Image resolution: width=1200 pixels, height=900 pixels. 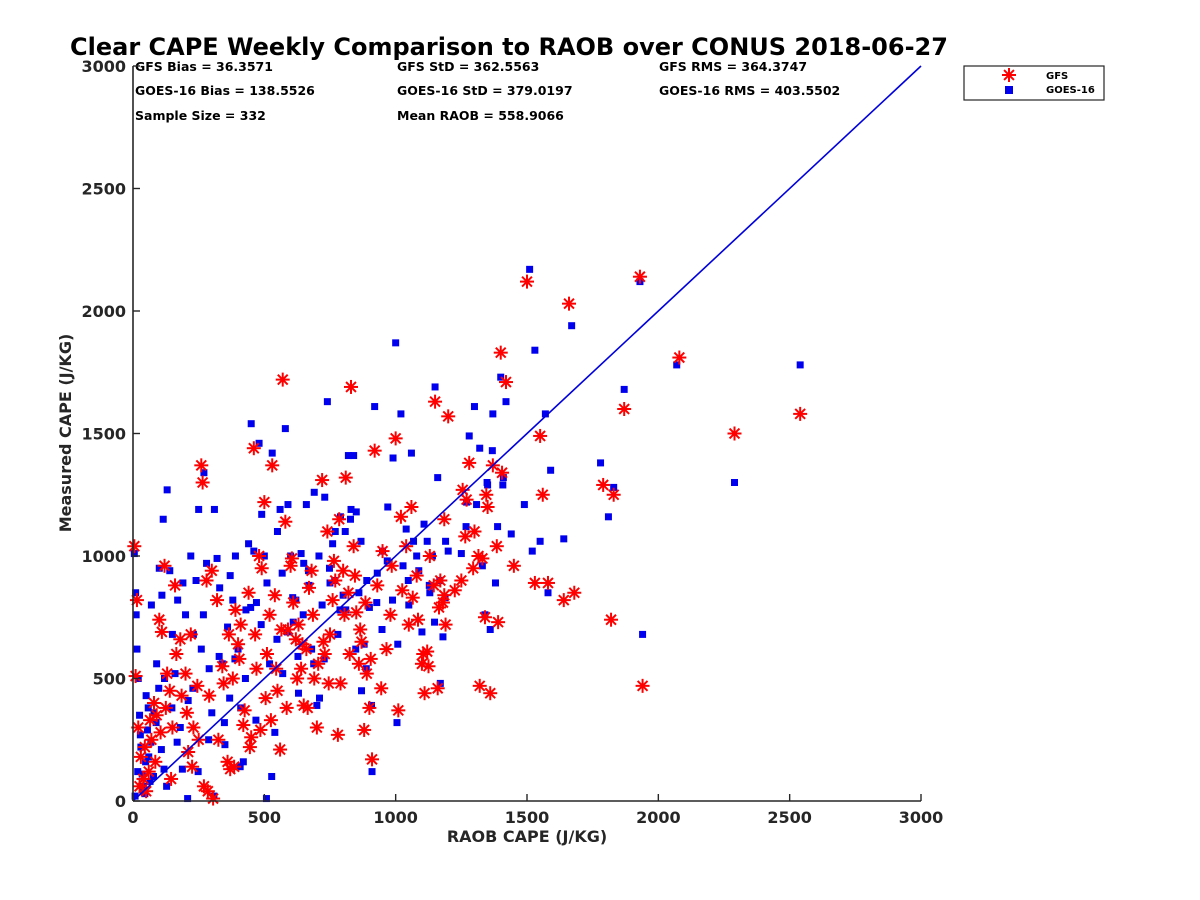 I want to click on stat-text: Sample Size = 332, so click(x=200, y=115).